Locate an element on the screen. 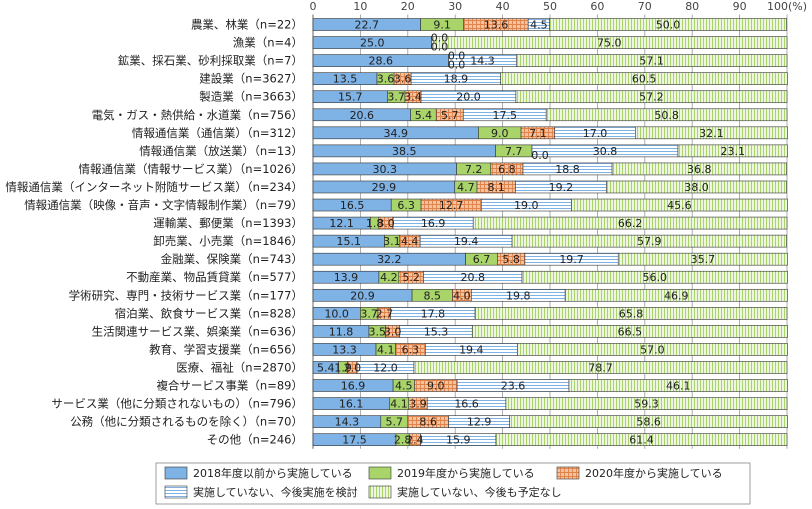 Image resolution: width=812 pixels, height=509 pixels. value-label: 4.7 is located at coordinates (466, 187).